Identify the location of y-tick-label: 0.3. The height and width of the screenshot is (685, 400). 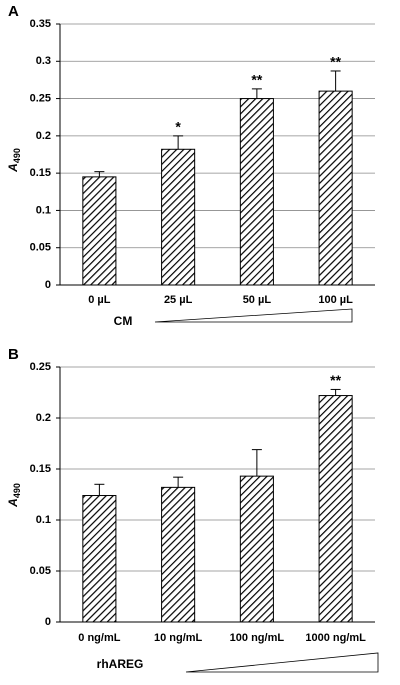
(43, 61).